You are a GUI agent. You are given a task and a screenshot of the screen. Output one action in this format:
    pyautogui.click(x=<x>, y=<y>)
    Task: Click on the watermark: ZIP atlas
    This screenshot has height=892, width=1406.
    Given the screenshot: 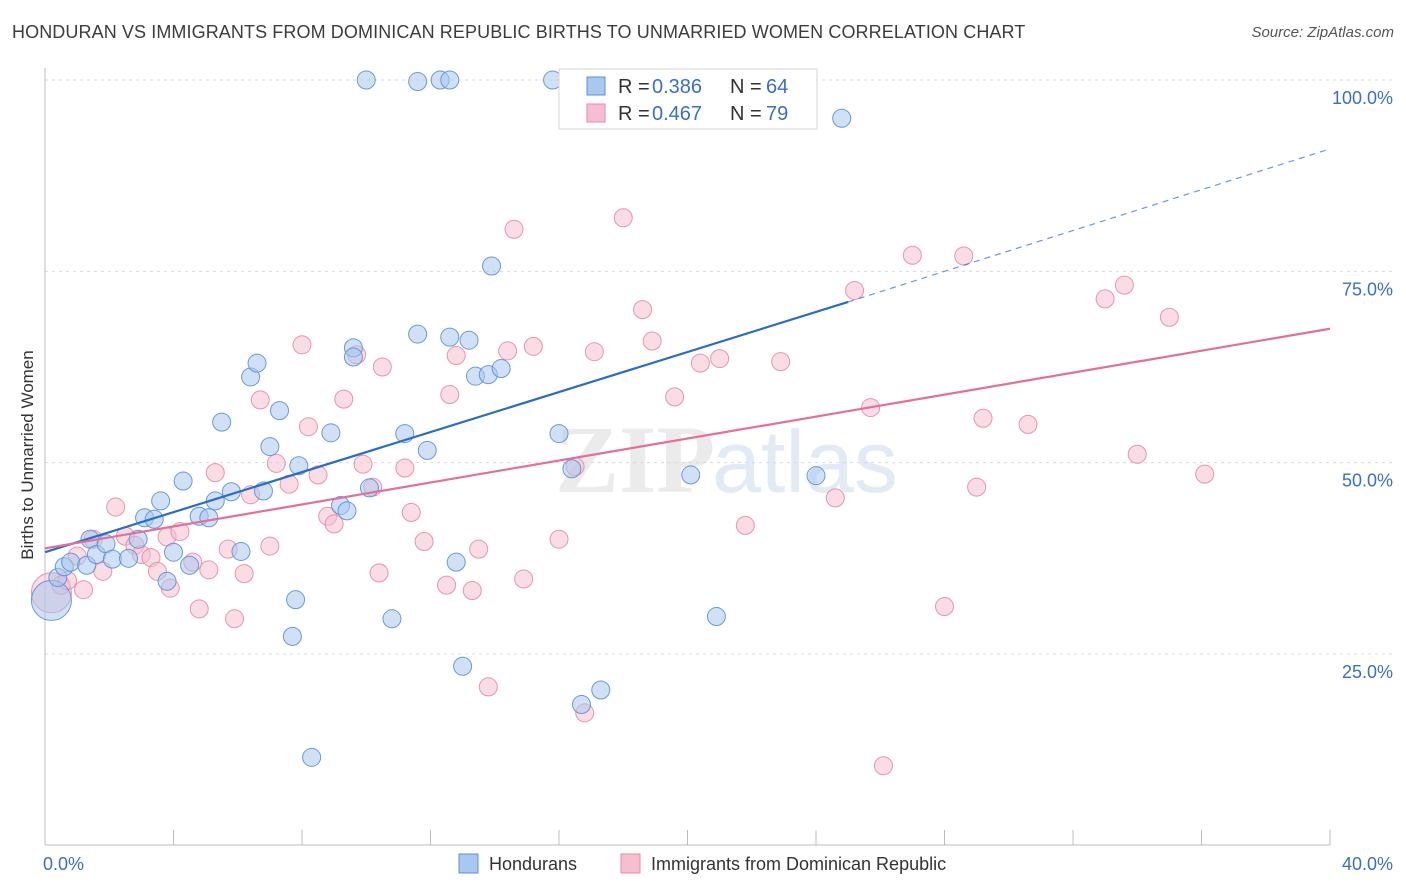 What is the action you would take?
    pyautogui.click(x=726, y=459)
    